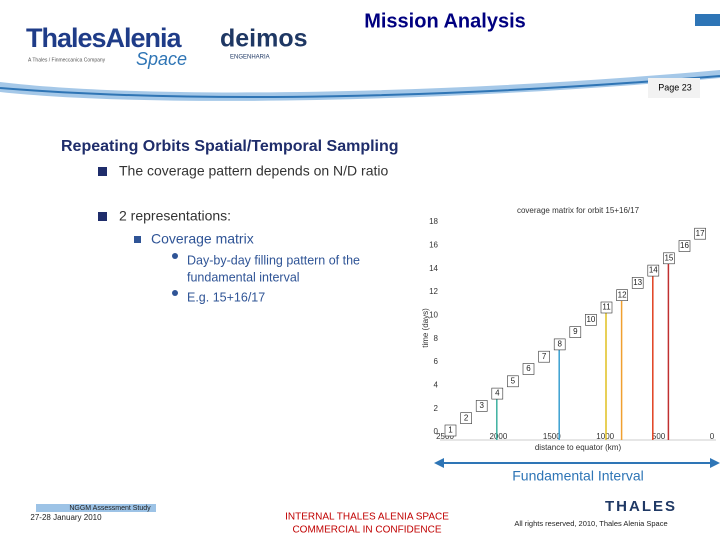 This screenshot has height=540, width=720. I want to click on x-tick-label: 2000, so click(499, 436).